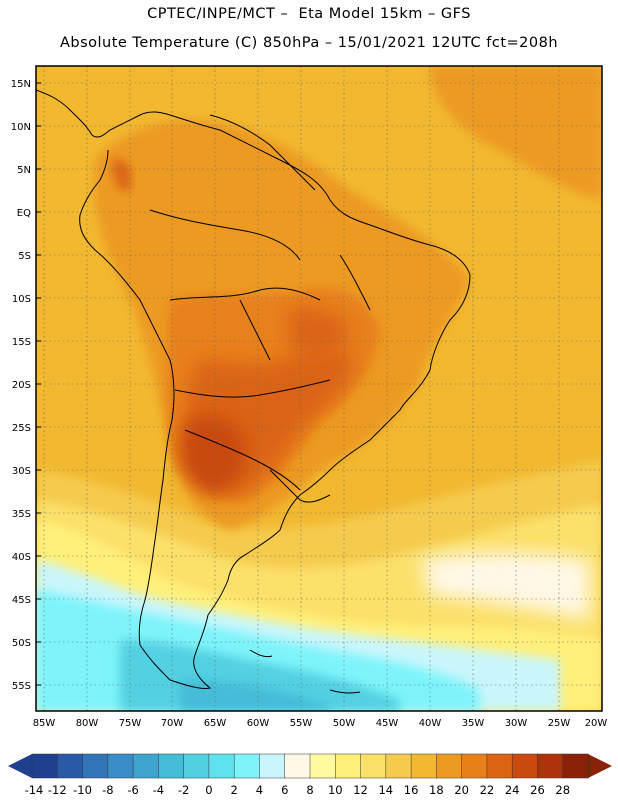  What do you see at coordinates (344, 723) in the screenshot?
I see `lon-label-50w: 50W` at bounding box center [344, 723].